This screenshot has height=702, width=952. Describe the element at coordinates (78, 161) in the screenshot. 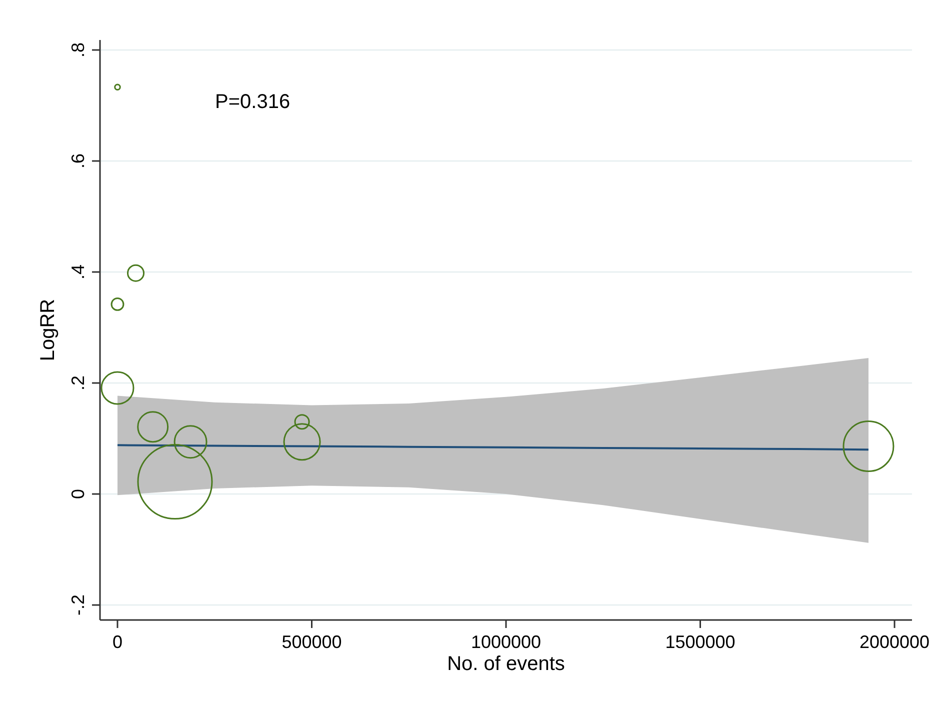

I see `y-tick-label: .6` at that location.